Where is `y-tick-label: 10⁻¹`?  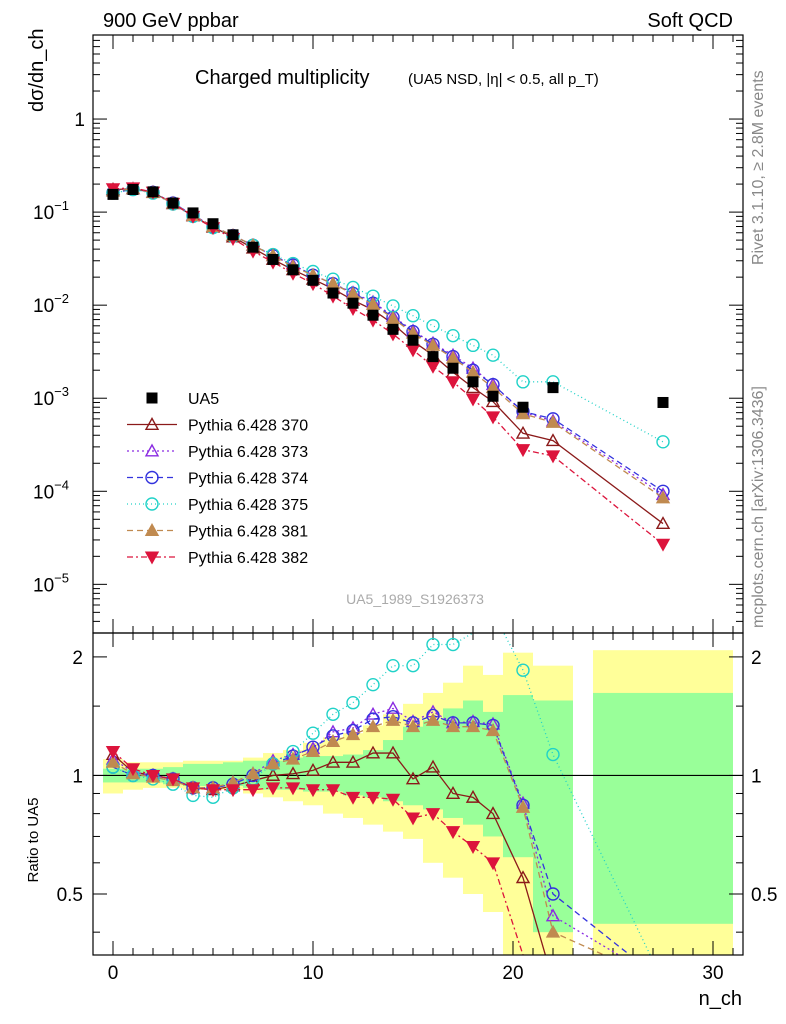 y-tick-label: 10⁻¹ is located at coordinates (51, 211).